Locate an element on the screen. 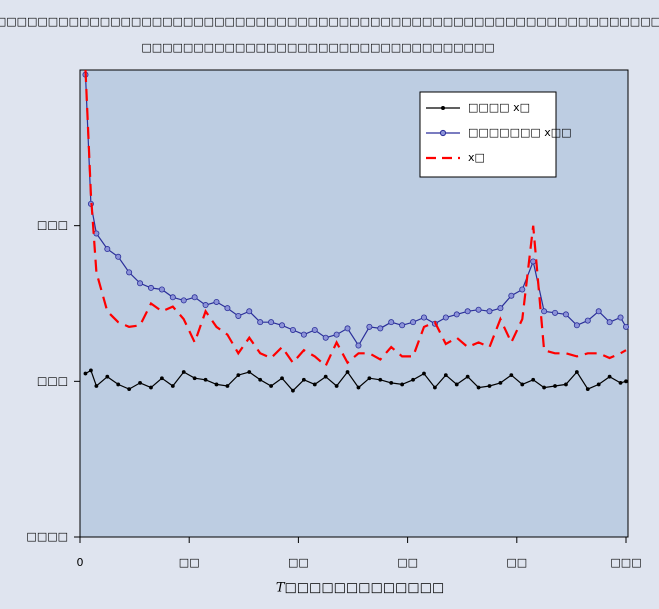 The image size is (659, 609). y-tick-label: □□□□ is located at coordinates (47, 536).